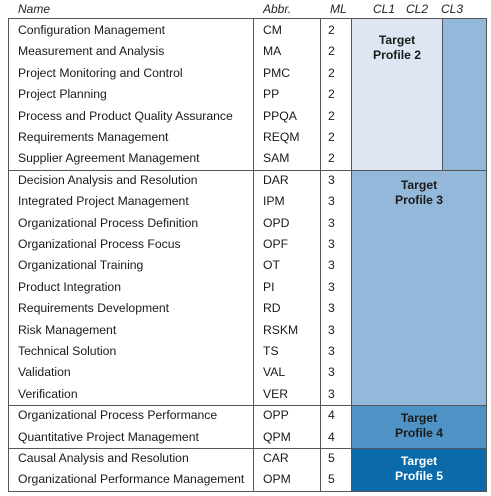 This screenshot has height=496, width=491. I want to click on row-name: Product Integration, so click(69, 286).